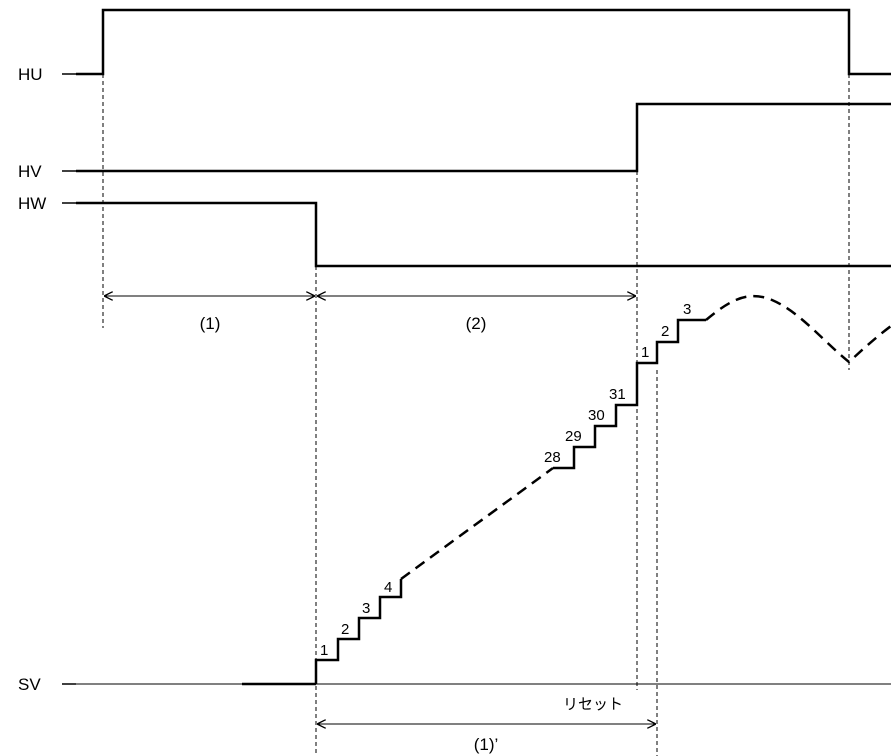 Image resolution: width=891 pixels, height=756 pixels. I want to click on step-label-2: 2, so click(345, 629).